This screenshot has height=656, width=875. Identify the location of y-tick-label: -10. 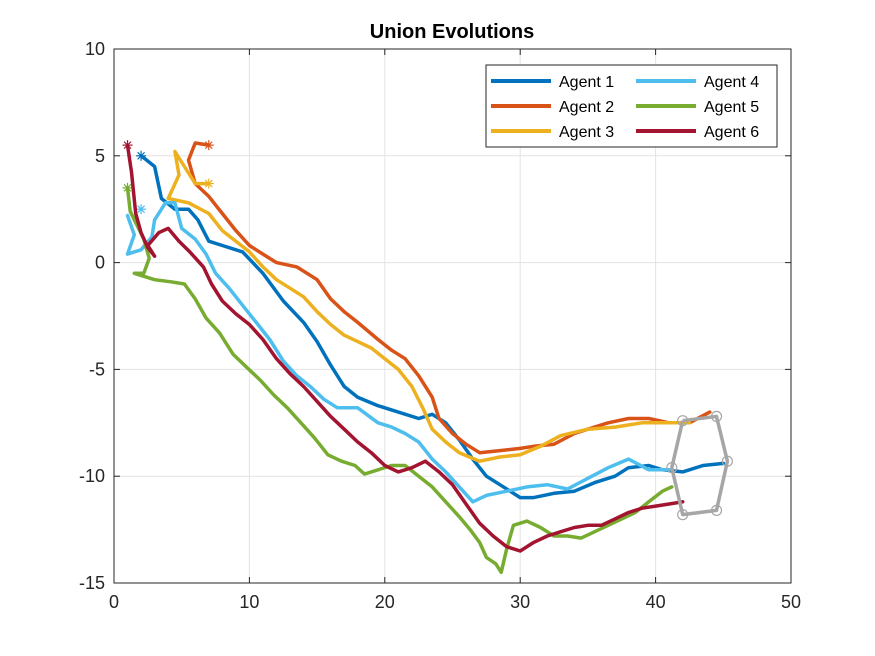
(92, 476).